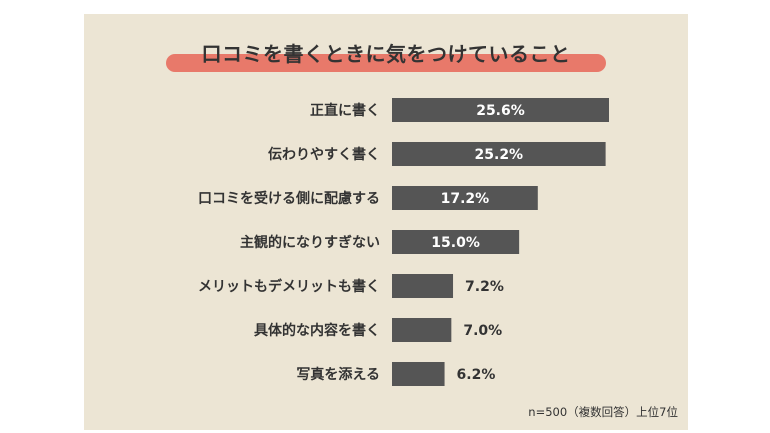  I want to click on category-label: 具体的な内容を書く, so click(316, 330).